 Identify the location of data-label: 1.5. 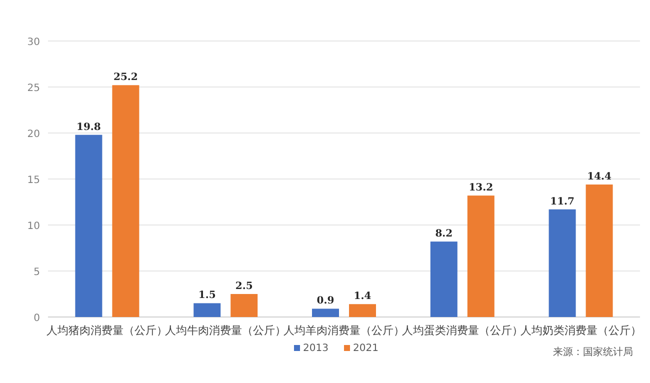
(207, 296).